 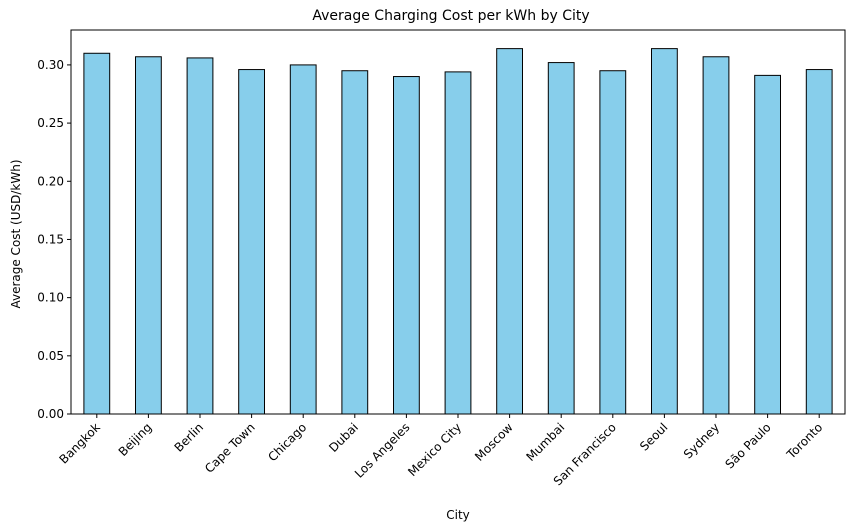 I want to click on y-tick-label: 0.10, so click(x=50, y=298).